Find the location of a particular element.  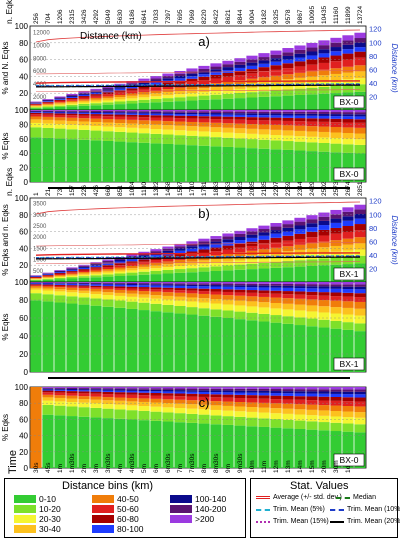

stat-line-sample is located at coordinates (337, 521).